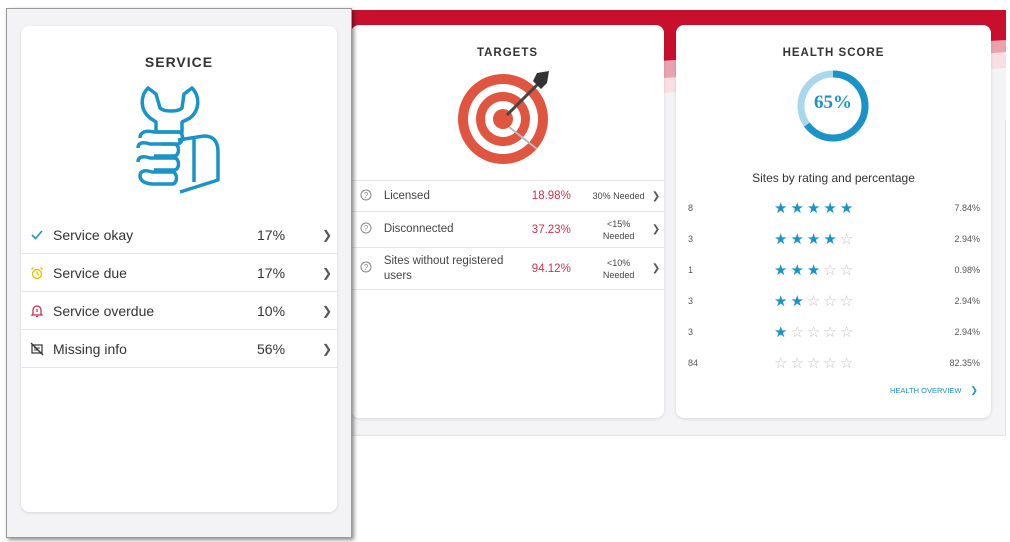 The image size is (1010, 542). What do you see at coordinates (179, 349) in the screenshot?
I see `service-row-missing-info: Missing info 56% ❯` at bounding box center [179, 349].